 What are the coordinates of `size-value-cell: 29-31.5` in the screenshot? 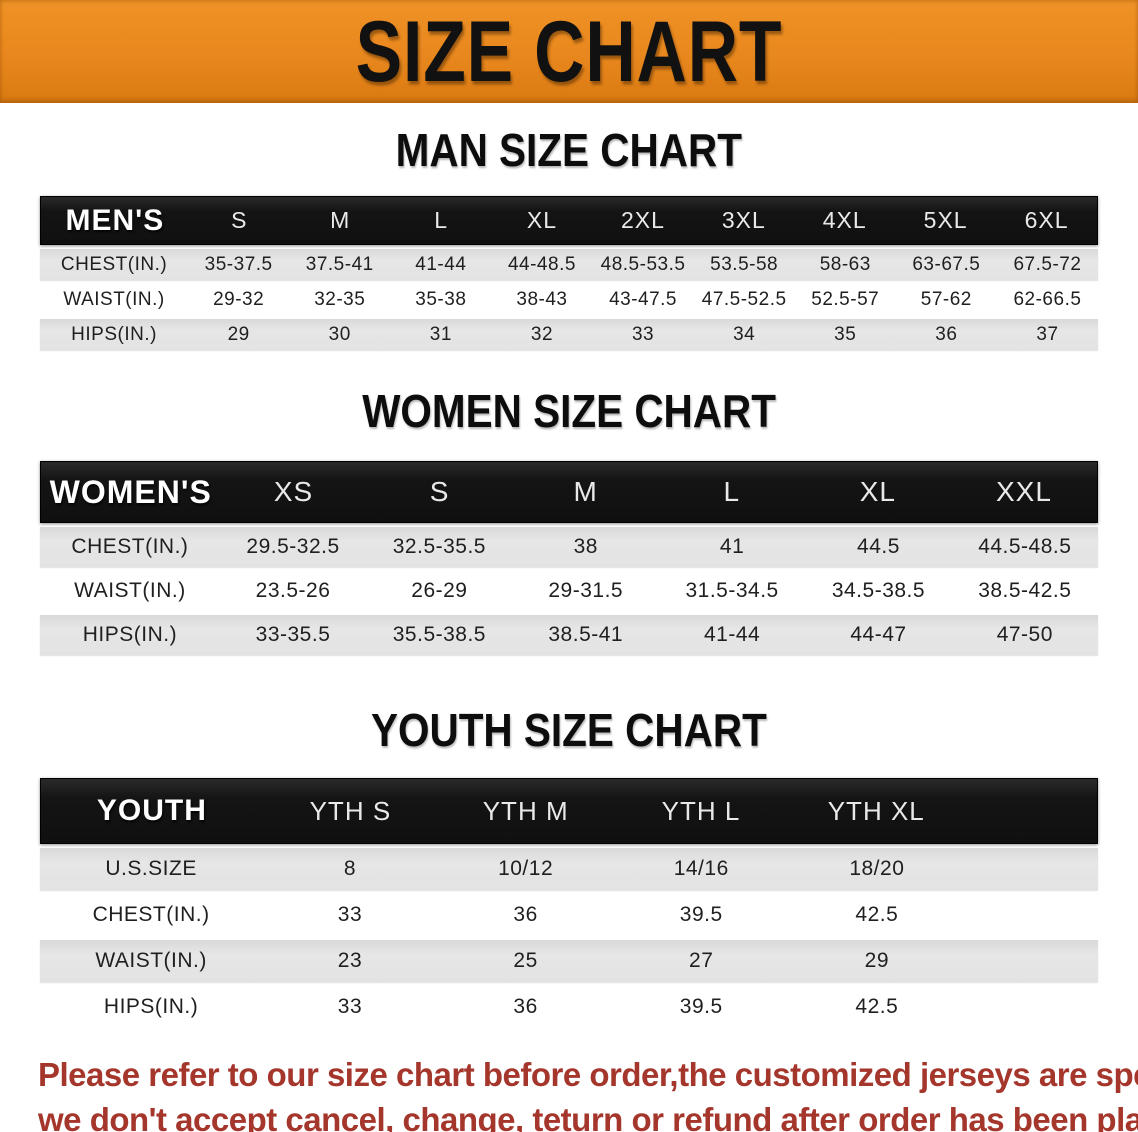 It's located at (586, 590).